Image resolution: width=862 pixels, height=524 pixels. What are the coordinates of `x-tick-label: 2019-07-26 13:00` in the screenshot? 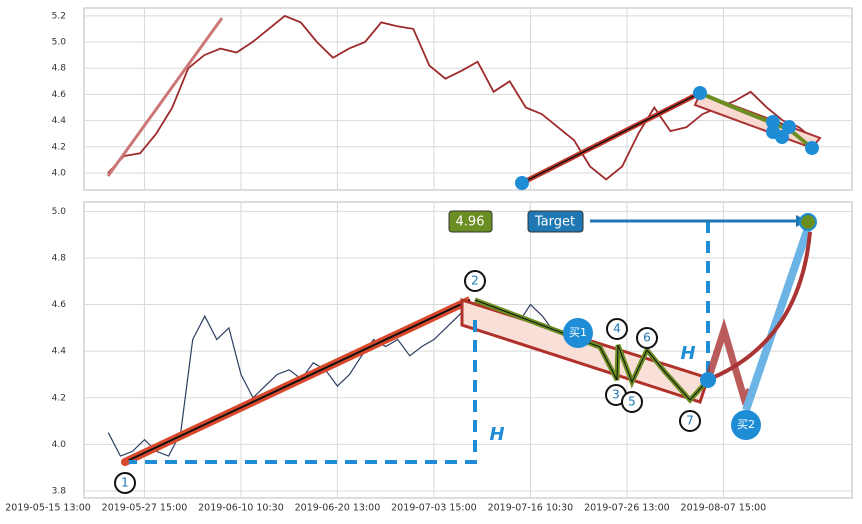 It's located at (627, 508).